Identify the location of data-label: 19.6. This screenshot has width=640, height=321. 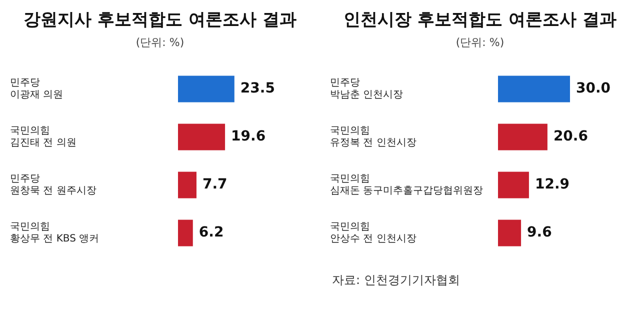
(248, 136).